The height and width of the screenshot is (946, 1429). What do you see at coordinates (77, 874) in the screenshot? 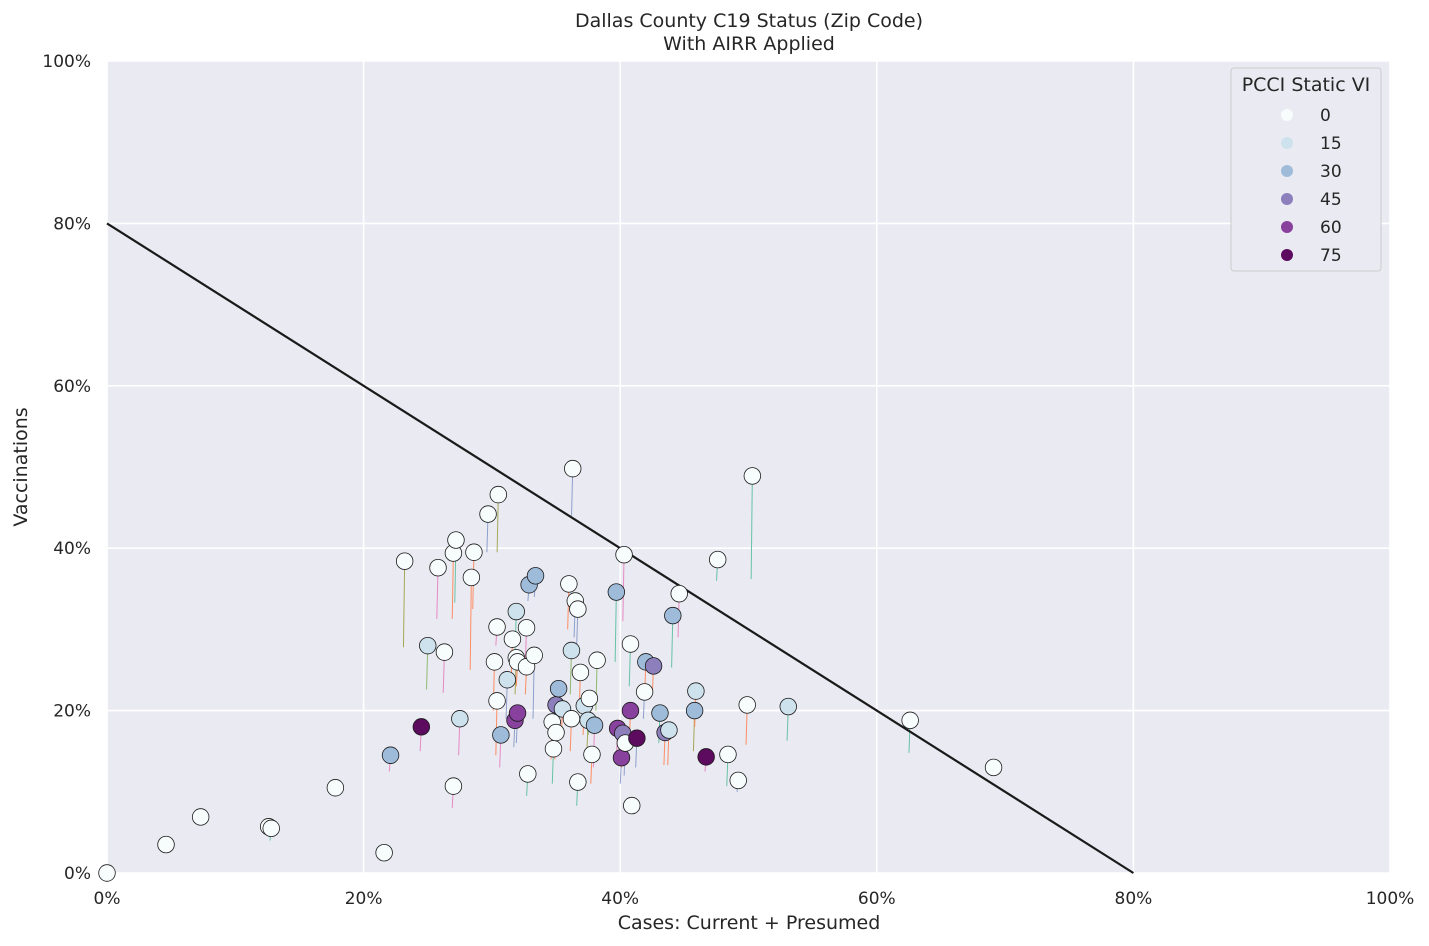
I see `y-tick-label: 0%` at bounding box center [77, 874].